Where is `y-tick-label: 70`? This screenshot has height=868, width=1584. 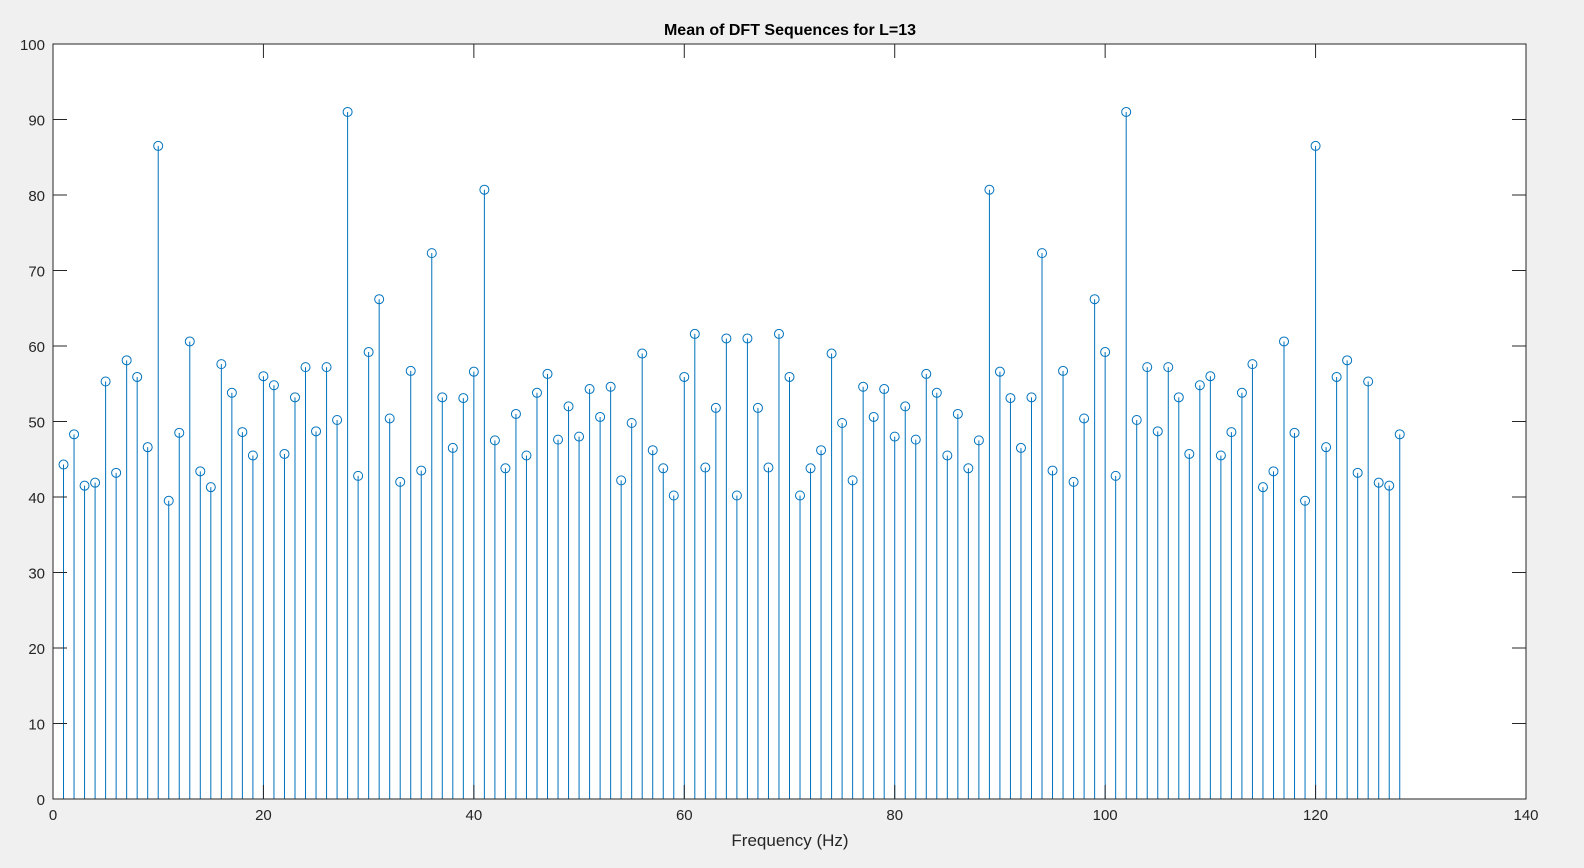 y-tick-label: 70 is located at coordinates (36, 272).